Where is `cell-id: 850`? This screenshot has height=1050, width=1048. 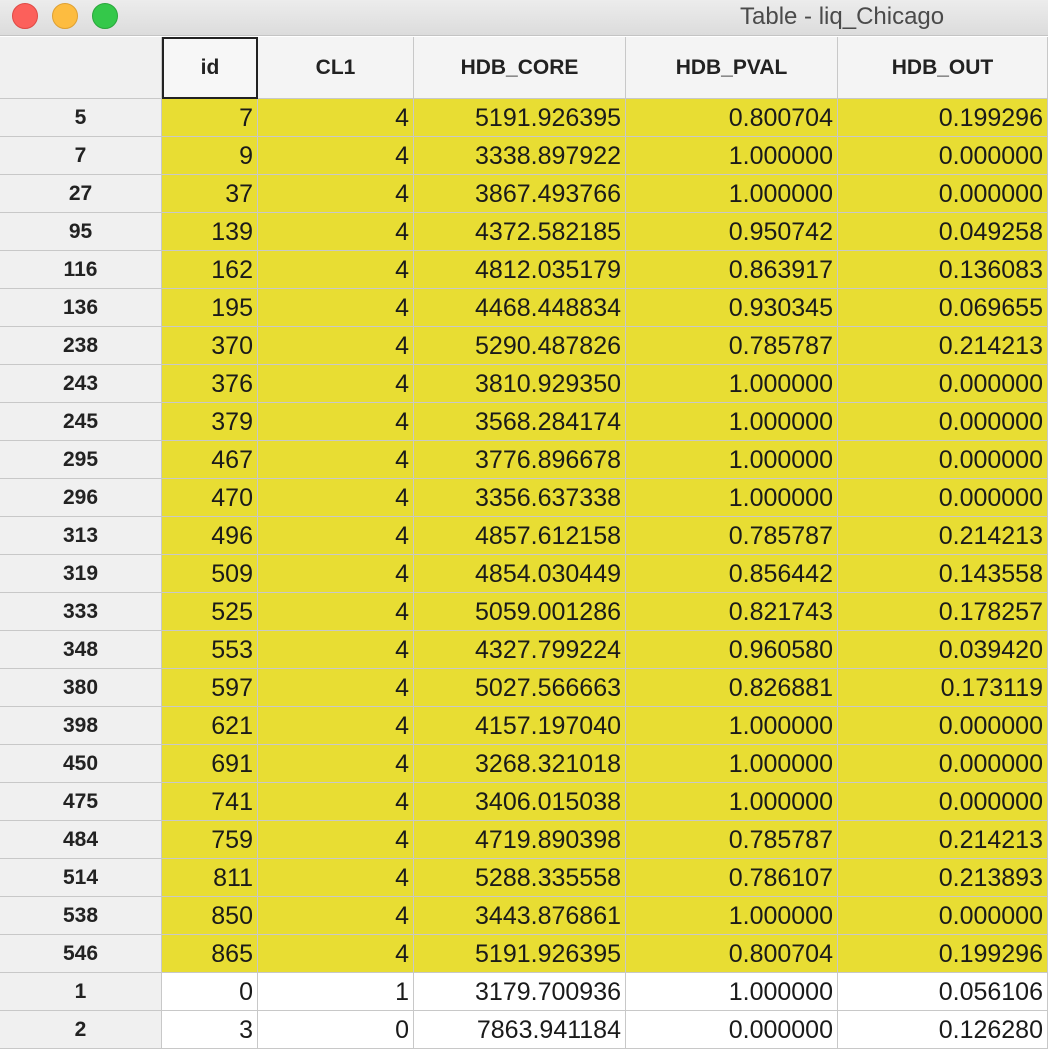 cell-id: 850 is located at coordinates (210, 916).